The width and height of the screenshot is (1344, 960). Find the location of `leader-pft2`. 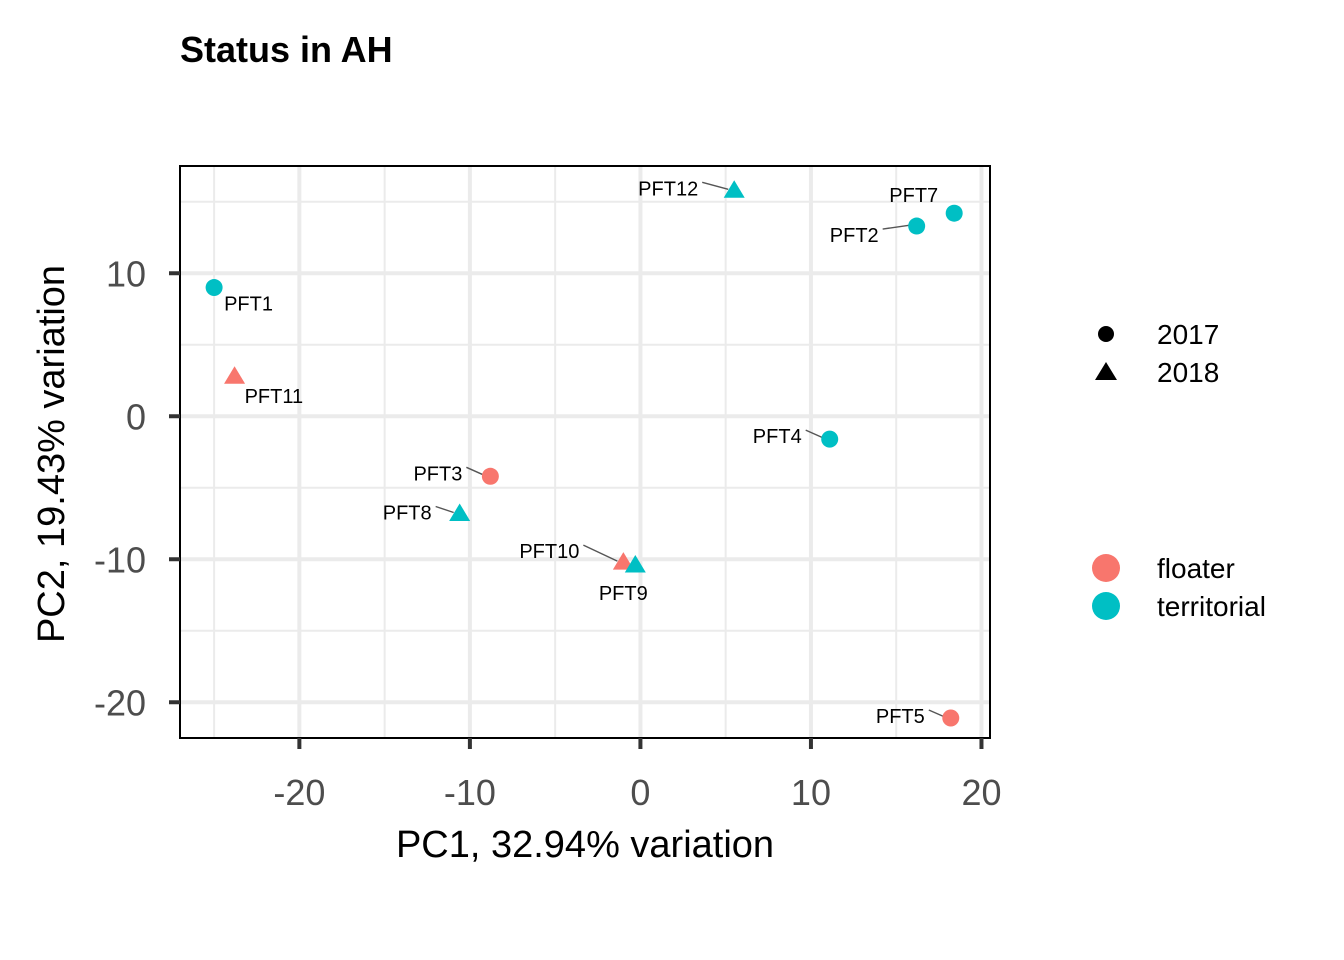

leader-pft2 is located at coordinates (896, 227).